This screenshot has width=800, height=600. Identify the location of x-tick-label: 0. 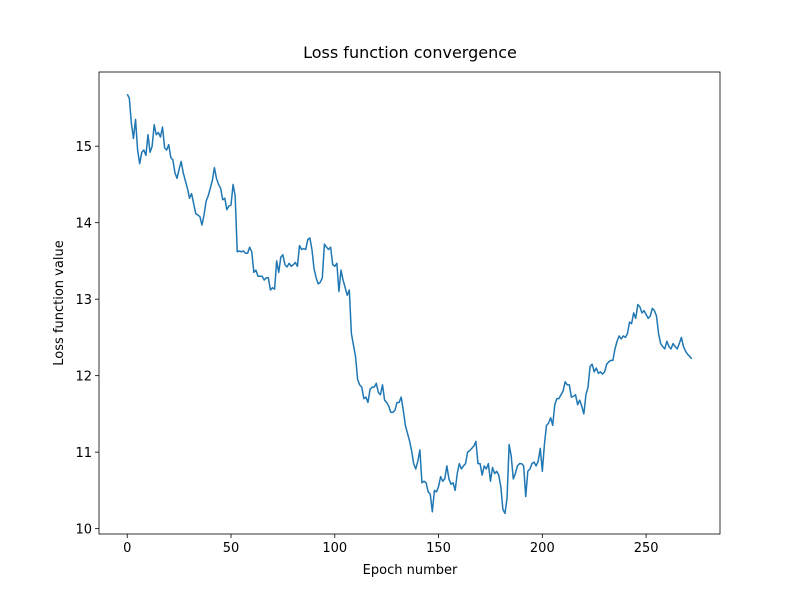
(127, 548).